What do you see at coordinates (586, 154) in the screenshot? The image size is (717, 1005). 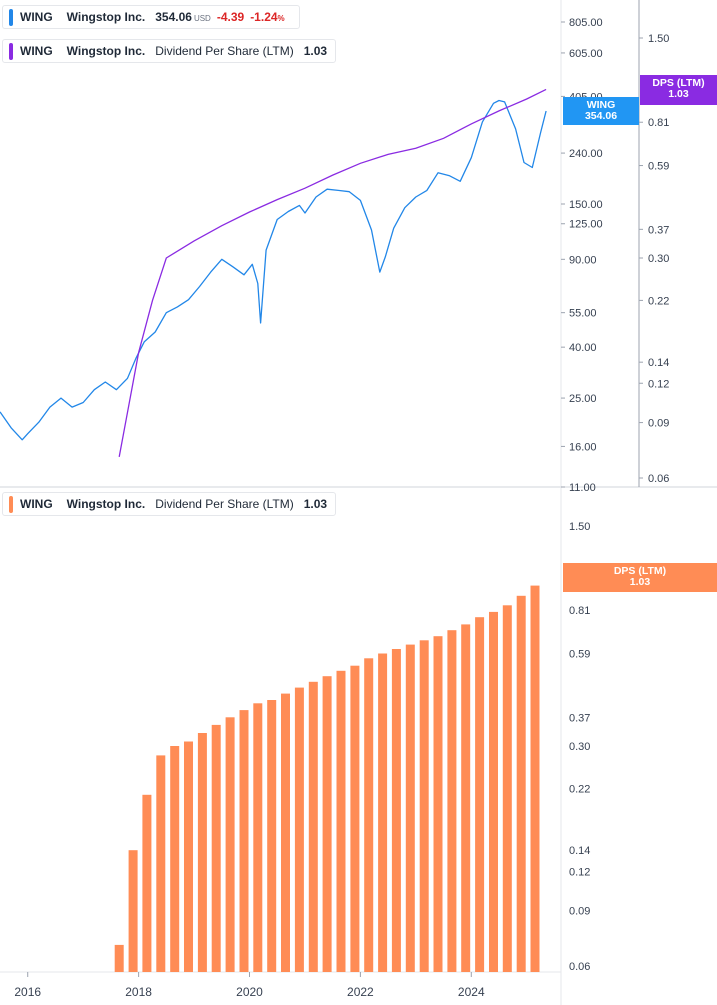 I see `price-tick-label: 240.00` at bounding box center [586, 154].